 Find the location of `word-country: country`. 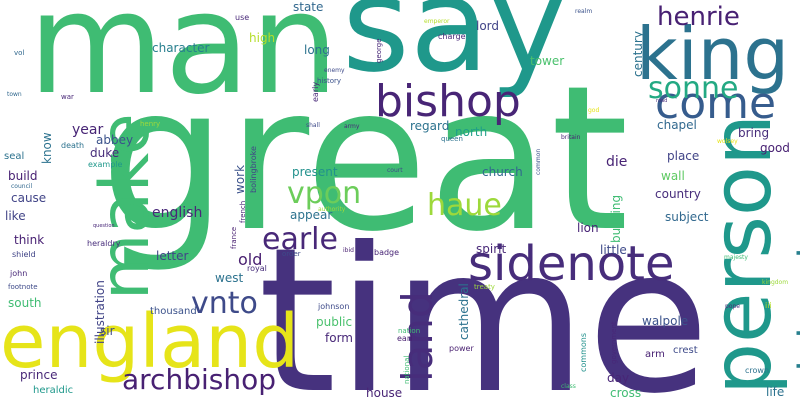

word-country: country is located at coordinates (678, 194).